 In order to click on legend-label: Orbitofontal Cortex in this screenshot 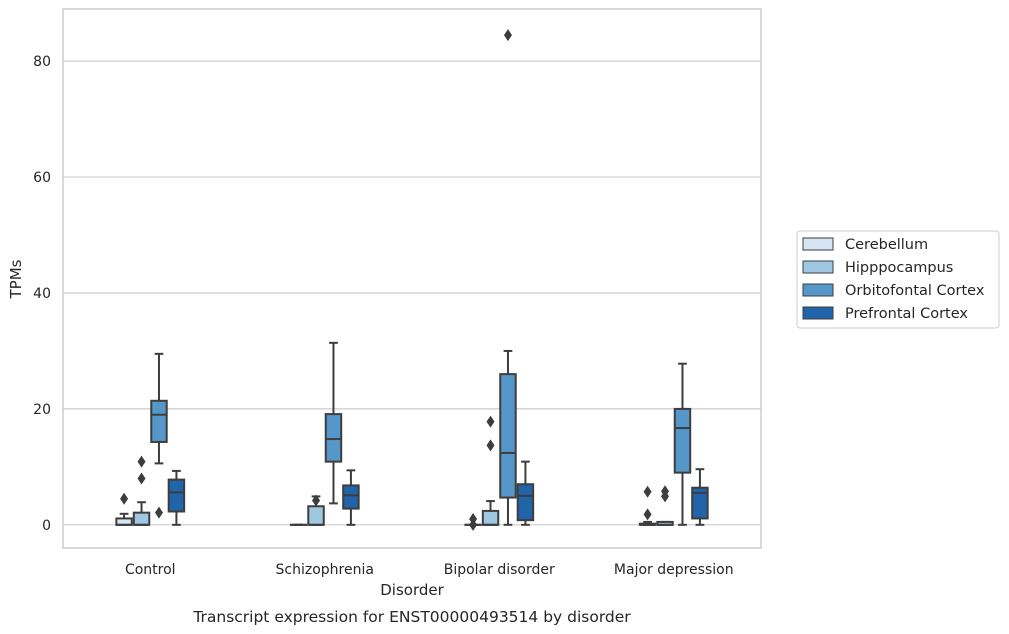, I will do `click(915, 291)`.